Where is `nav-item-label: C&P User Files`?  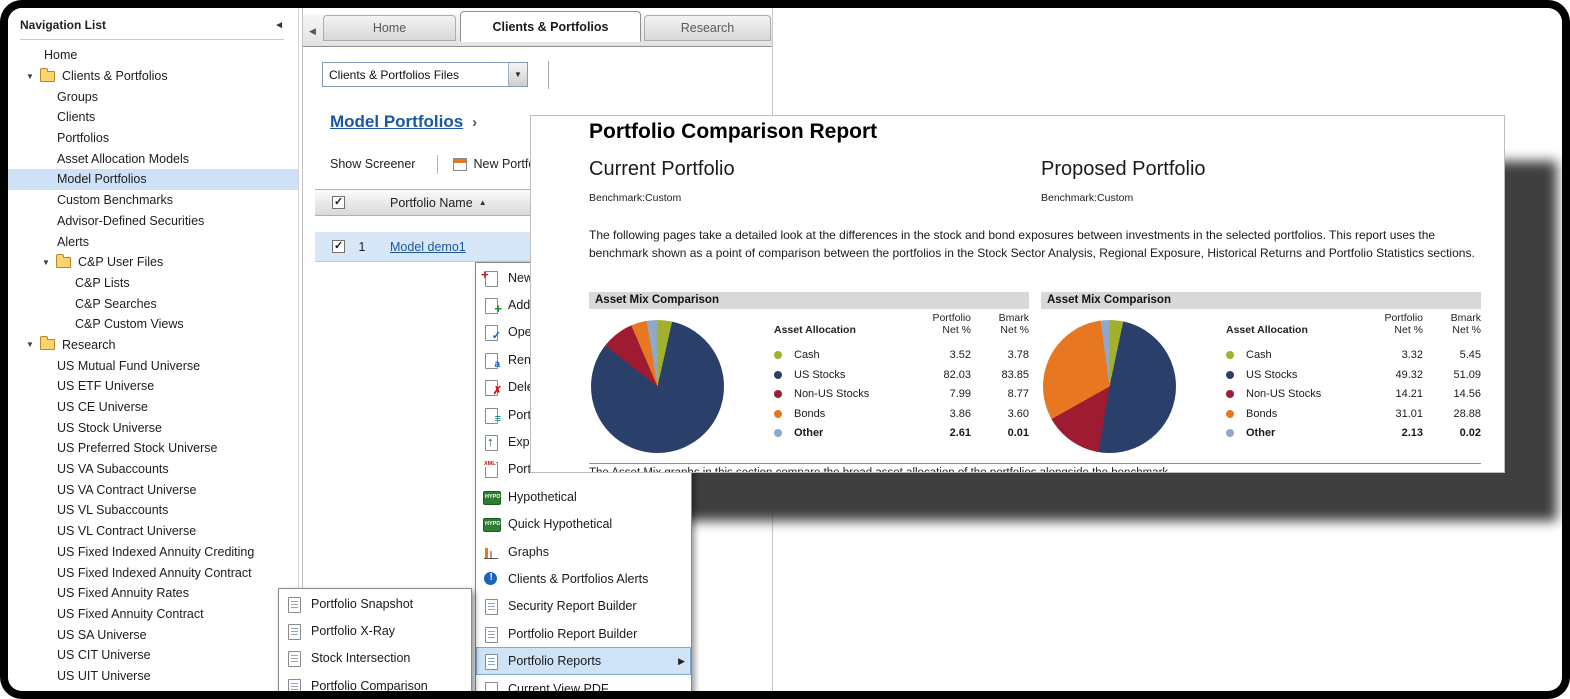 nav-item-label: C&P User Files is located at coordinates (121, 262).